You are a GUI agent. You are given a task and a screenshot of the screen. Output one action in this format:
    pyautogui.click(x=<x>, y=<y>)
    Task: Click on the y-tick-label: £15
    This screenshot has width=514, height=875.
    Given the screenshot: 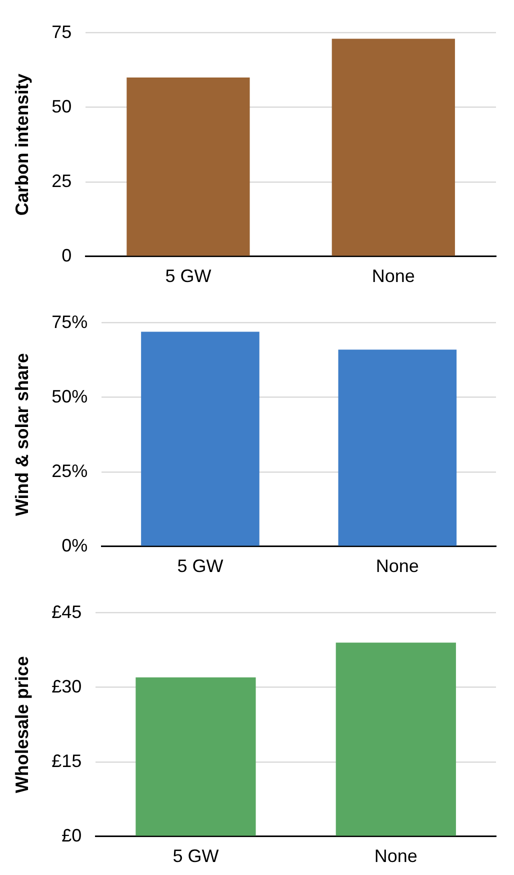 What is the action you would take?
    pyautogui.click(x=67, y=760)
    